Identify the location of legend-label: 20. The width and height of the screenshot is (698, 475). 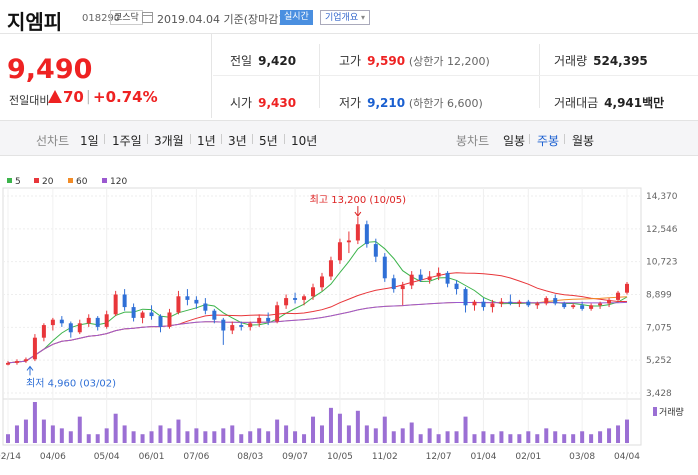
(48, 182).